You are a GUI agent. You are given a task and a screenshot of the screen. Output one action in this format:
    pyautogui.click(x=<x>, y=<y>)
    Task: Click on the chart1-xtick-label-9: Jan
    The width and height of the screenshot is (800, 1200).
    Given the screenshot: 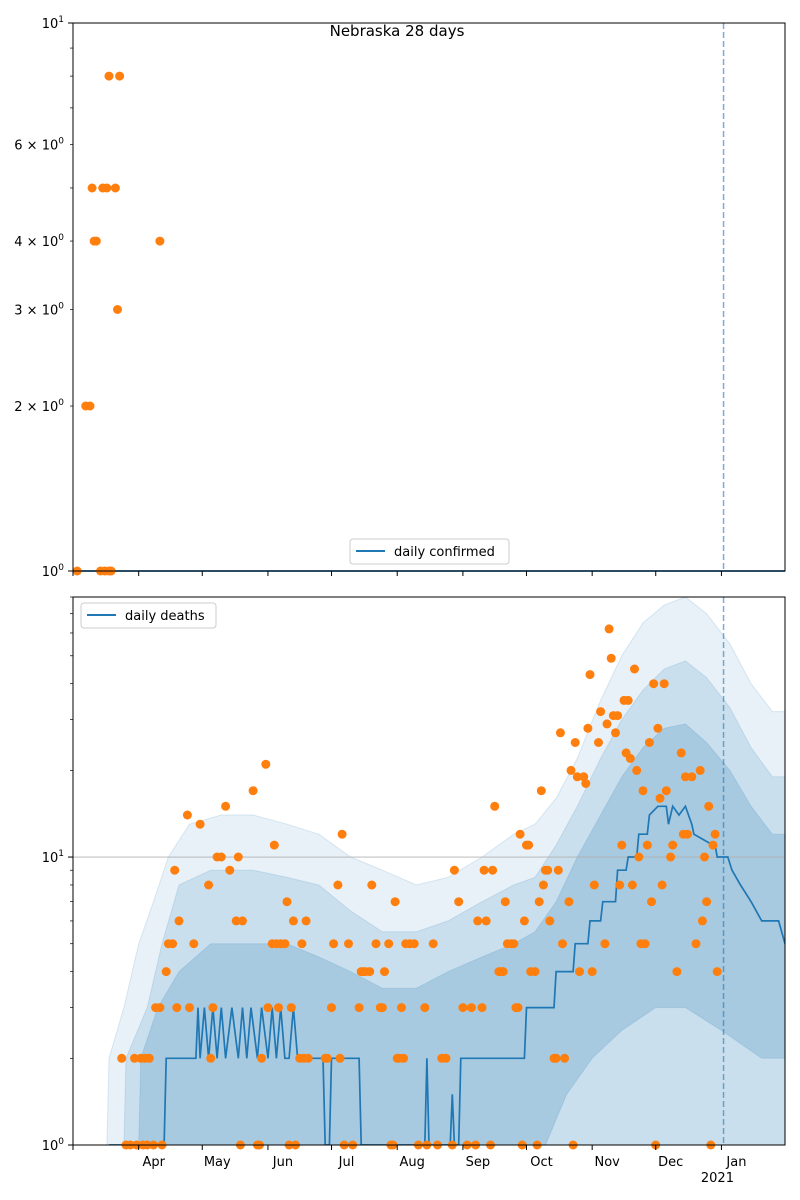 What is the action you would take?
    pyautogui.click(x=735, y=1162)
    